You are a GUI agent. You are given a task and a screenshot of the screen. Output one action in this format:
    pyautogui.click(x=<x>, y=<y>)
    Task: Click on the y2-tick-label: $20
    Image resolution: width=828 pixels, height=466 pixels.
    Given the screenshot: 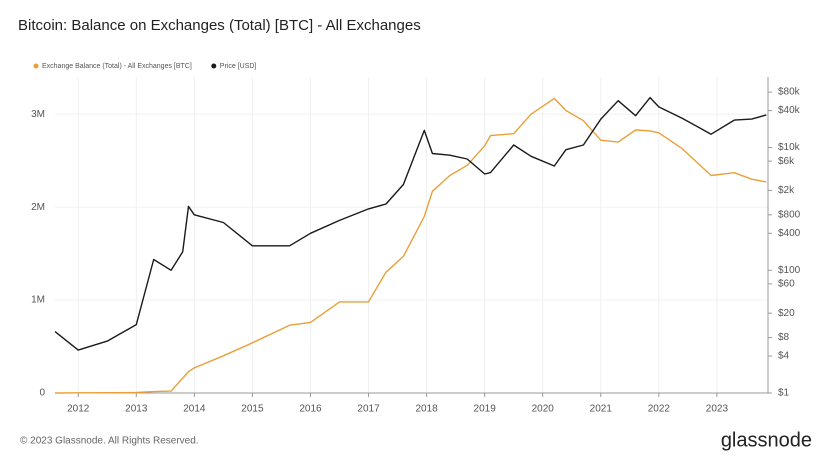 What is the action you would take?
    pyautogui.click(x=786, y=313)
    